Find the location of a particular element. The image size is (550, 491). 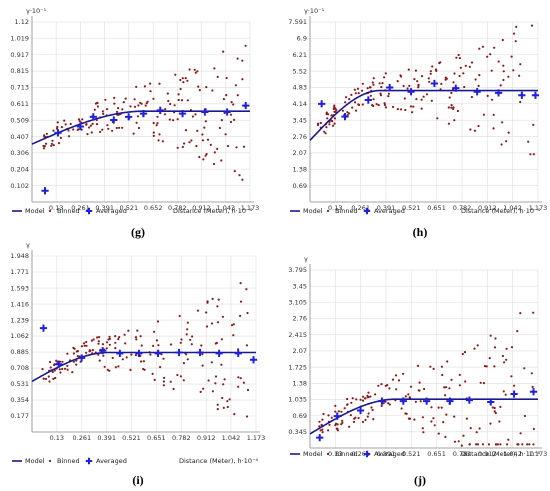

y-axis-label: γ is located at coordinates (28, 245).